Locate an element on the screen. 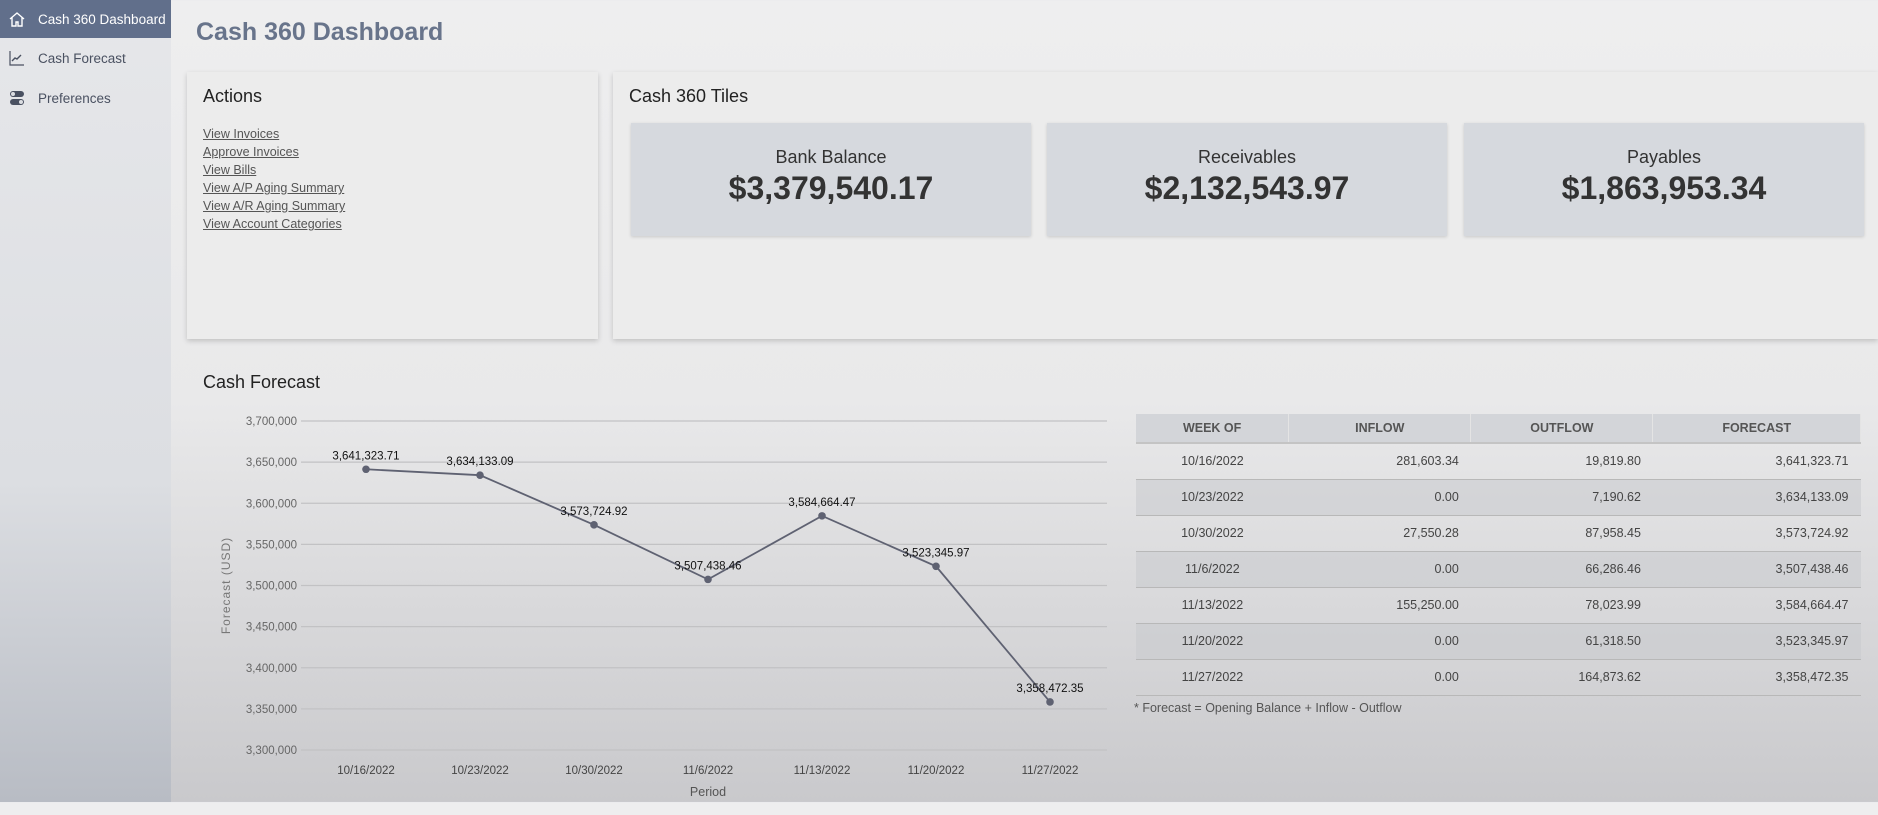 The width and height of the screenshot is (1878, 815). column-header: FORECAST is located at coordinates (1756, 429).